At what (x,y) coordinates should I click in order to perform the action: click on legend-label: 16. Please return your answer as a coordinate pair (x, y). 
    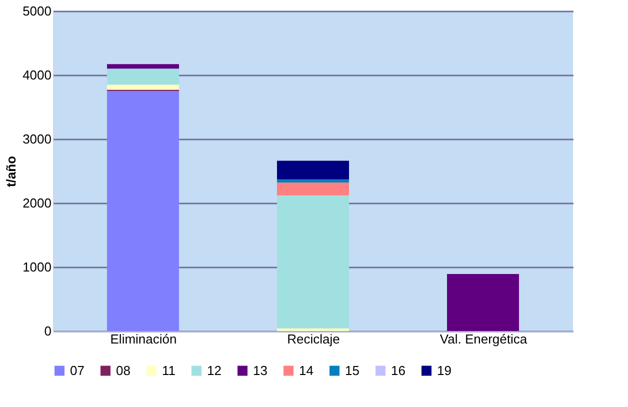
    Looking at the image, I should click on (398, 370).